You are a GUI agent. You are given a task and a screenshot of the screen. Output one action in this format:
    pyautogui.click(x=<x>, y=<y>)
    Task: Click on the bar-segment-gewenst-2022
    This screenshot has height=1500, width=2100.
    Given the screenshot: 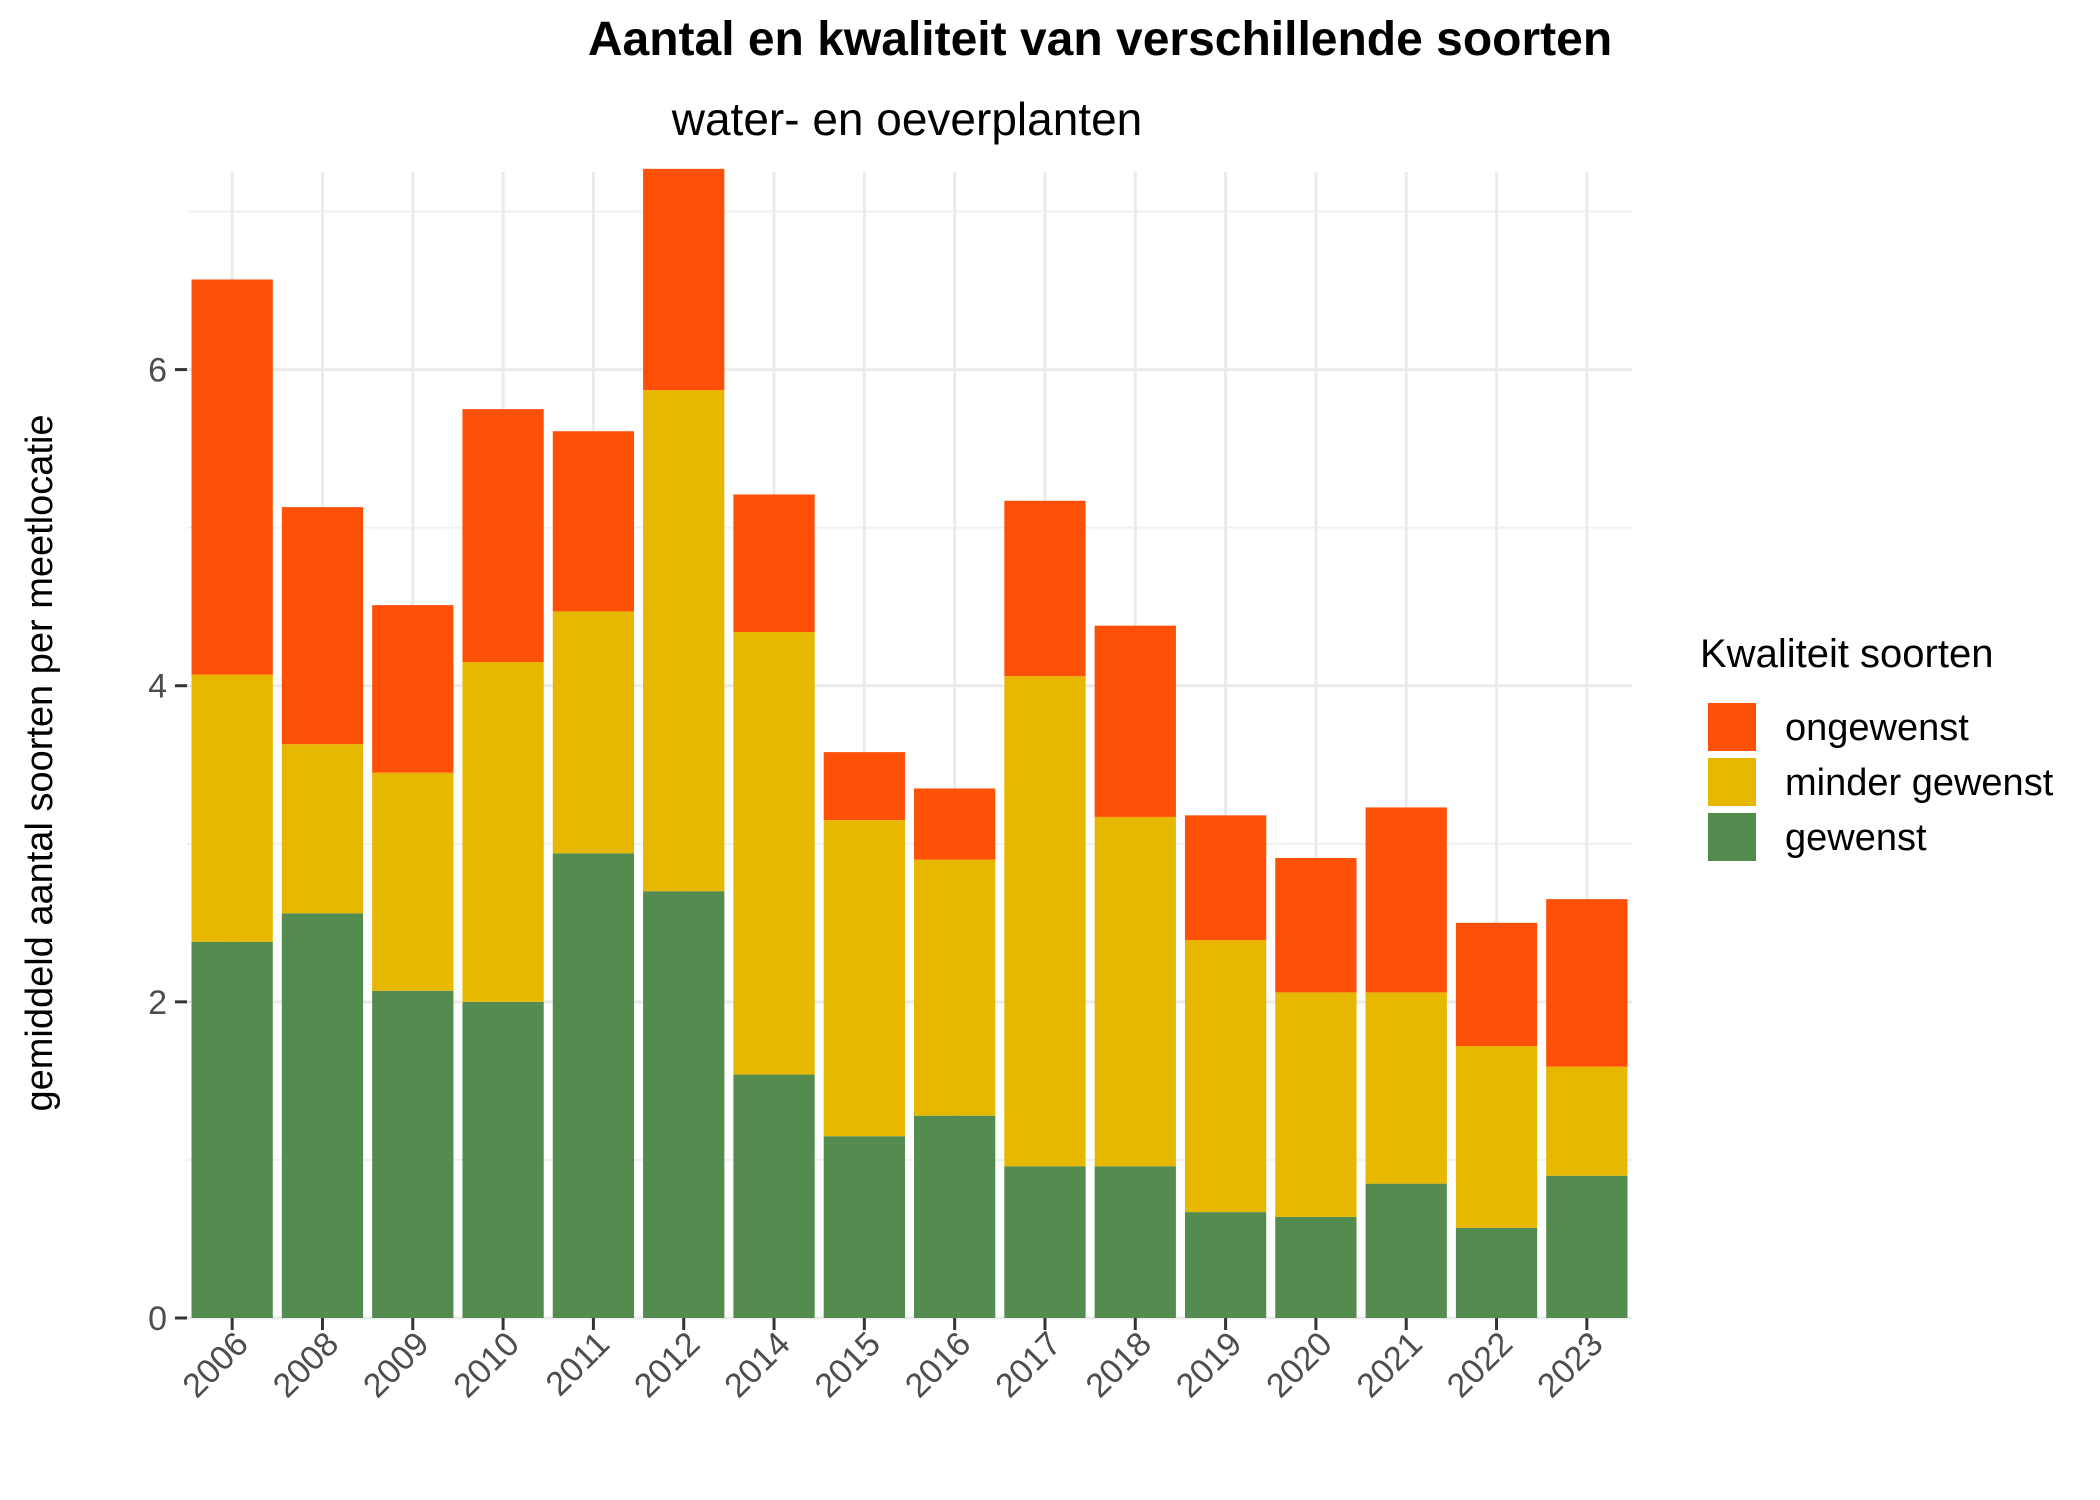 What is the action you would take?
    pyautogui.click(x=1496, y=1272)
    